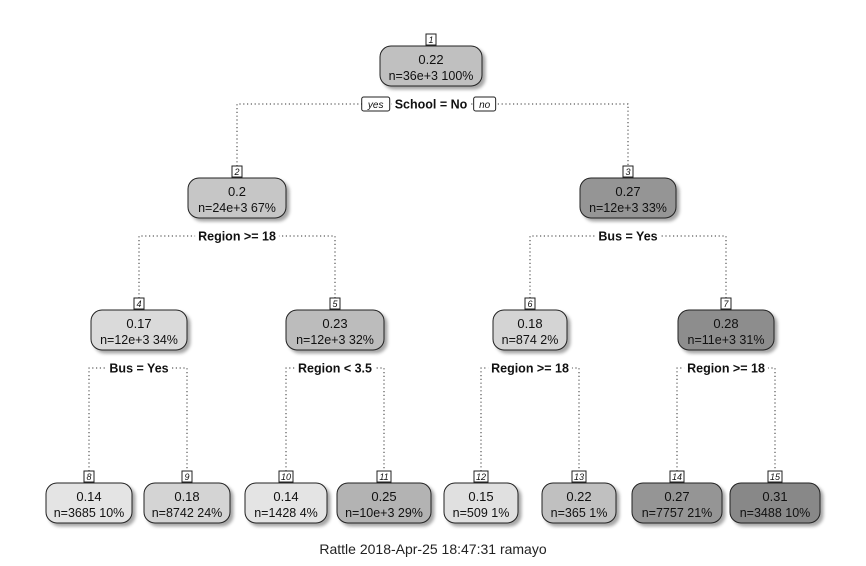 Image resolution: width=866 pixels, height=566 pixels. I want to click on node-stats: n=12e+3 32%, so click(335, 340).